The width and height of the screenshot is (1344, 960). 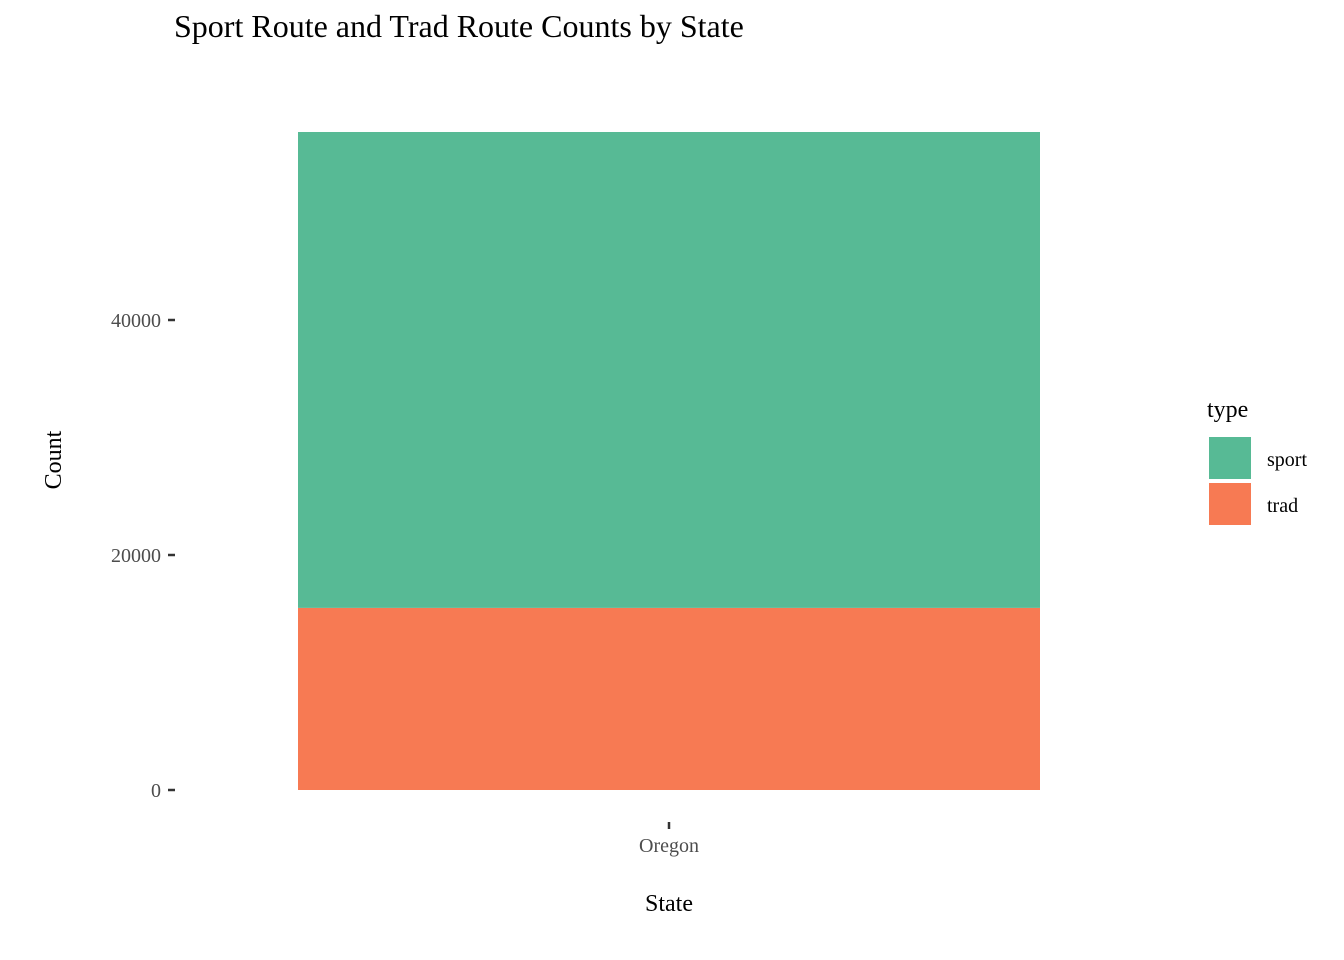 I want to click on legend: type sport trad, so click(x=1257, y=461).